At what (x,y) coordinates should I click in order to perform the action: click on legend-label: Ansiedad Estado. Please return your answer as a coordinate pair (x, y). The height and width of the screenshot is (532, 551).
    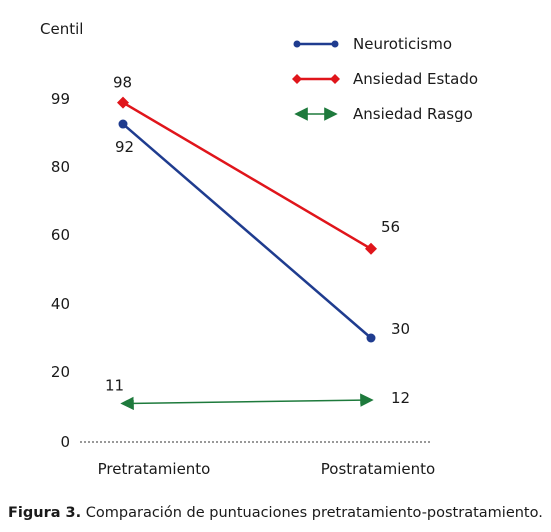
    Looking at the image, I should click on (415, 79).